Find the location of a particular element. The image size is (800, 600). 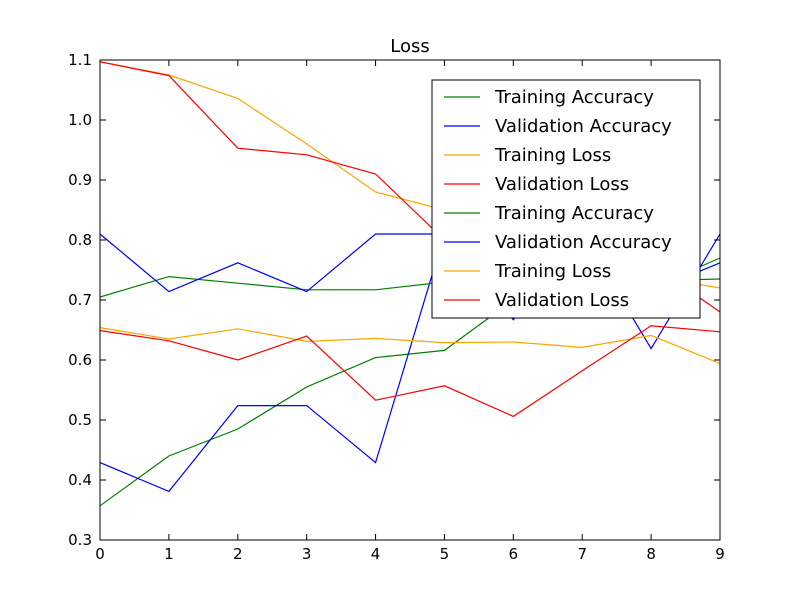

x-tick-label: 1 is located at coordinates (169, 554).